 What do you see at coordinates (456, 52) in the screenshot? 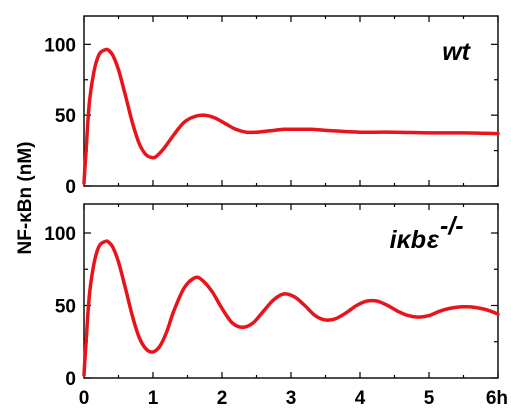
I see `panel-label: wt` at bounding box center [456, 52].